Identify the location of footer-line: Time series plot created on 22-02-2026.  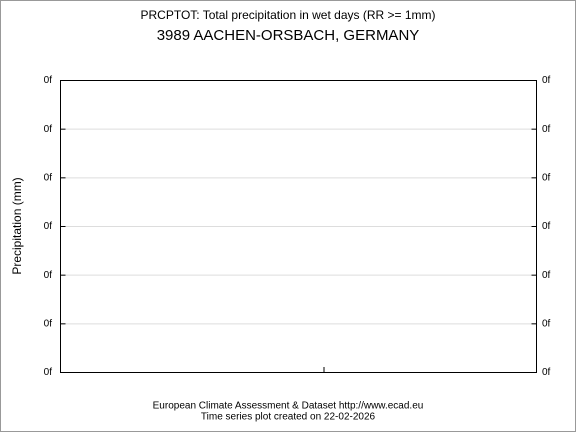
(288, 417).